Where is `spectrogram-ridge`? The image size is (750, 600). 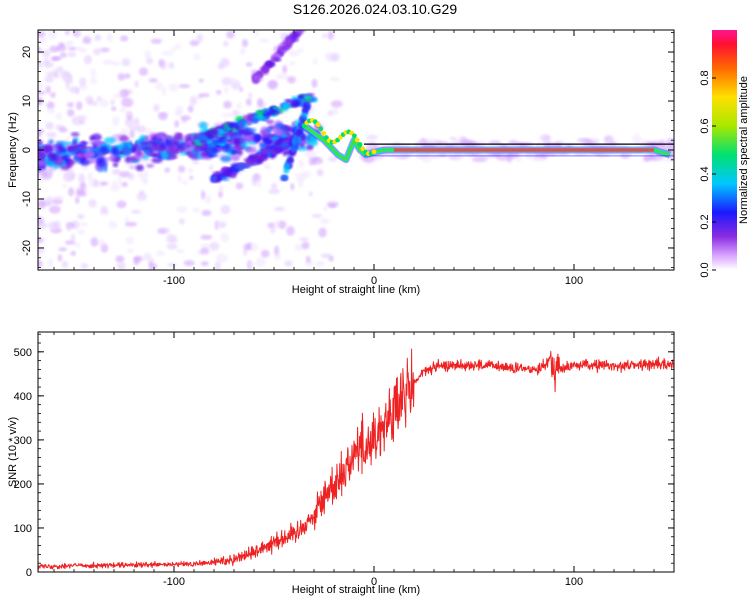 spectrogram-ridge is located at coordinates (487, 140).